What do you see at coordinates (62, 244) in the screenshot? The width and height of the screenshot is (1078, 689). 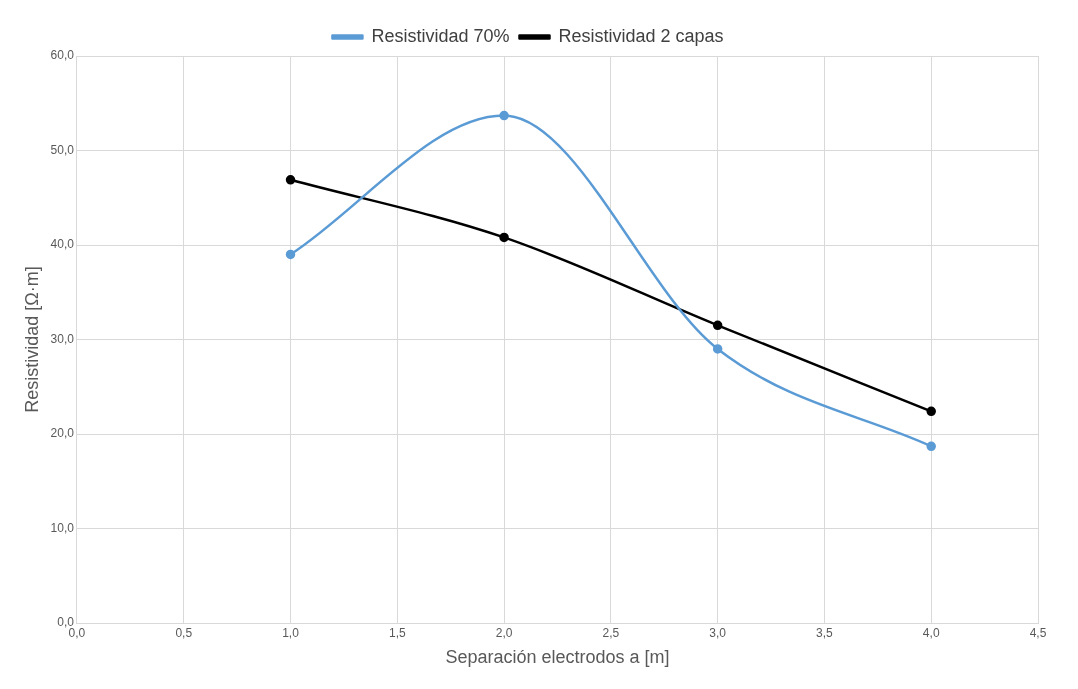 I see `y-tick-label: 40,0` at bounding box center [62, 244].